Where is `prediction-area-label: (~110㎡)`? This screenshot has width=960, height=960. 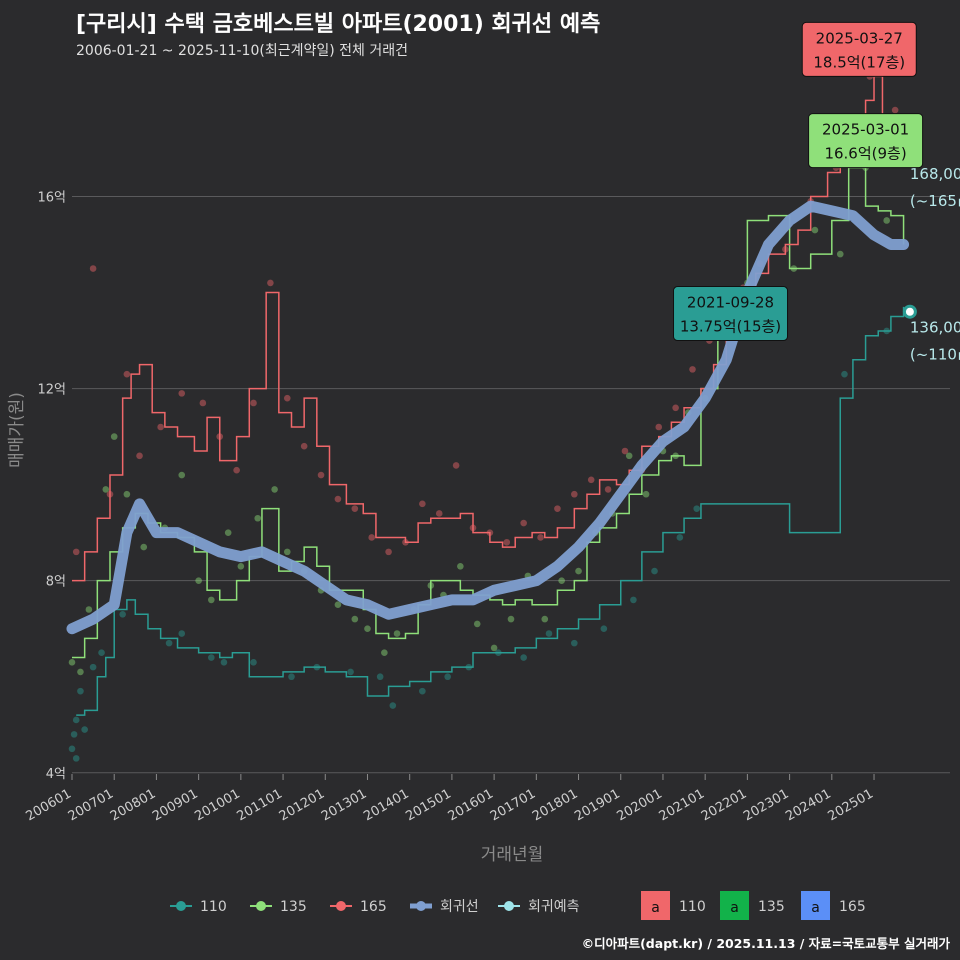 prediction-area-label: (~110㎡) is located at coordinates (935, 355).